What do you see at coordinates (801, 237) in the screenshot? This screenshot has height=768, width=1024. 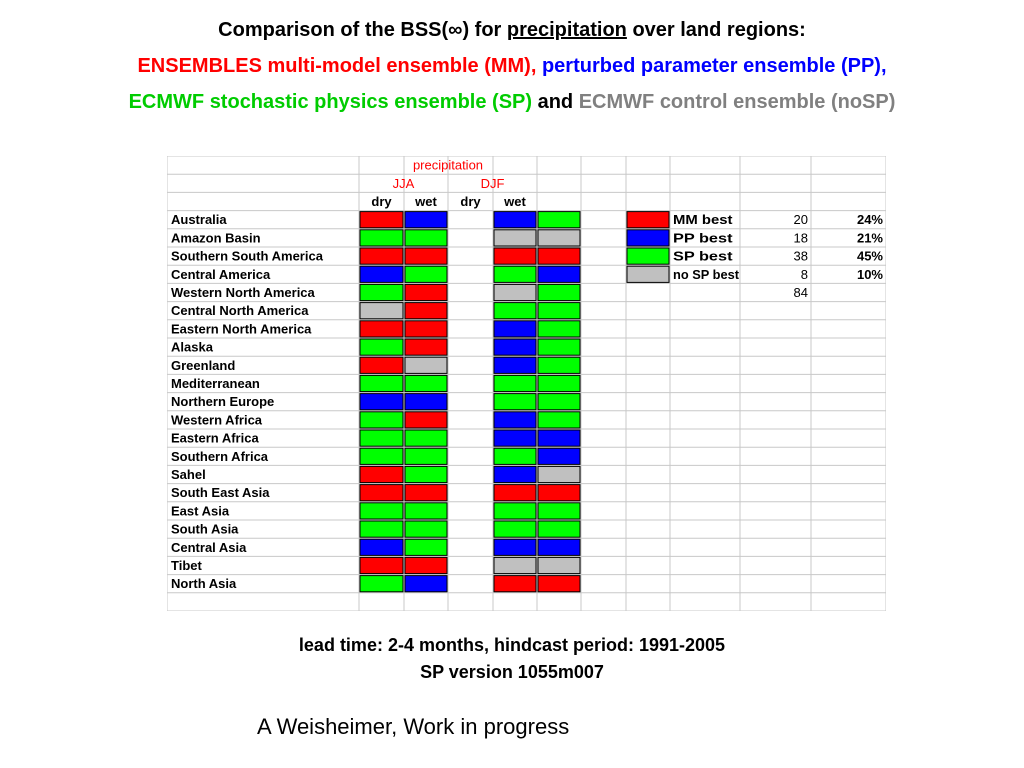 I see `legend-count: 18` at bounding box center [801, 237].